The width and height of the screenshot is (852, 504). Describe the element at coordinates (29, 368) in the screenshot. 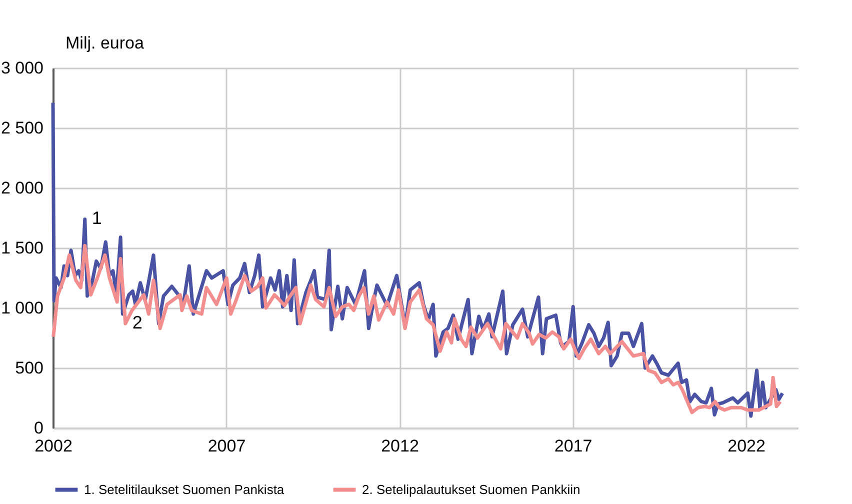

I see `y-tick-label: 500` at that location.